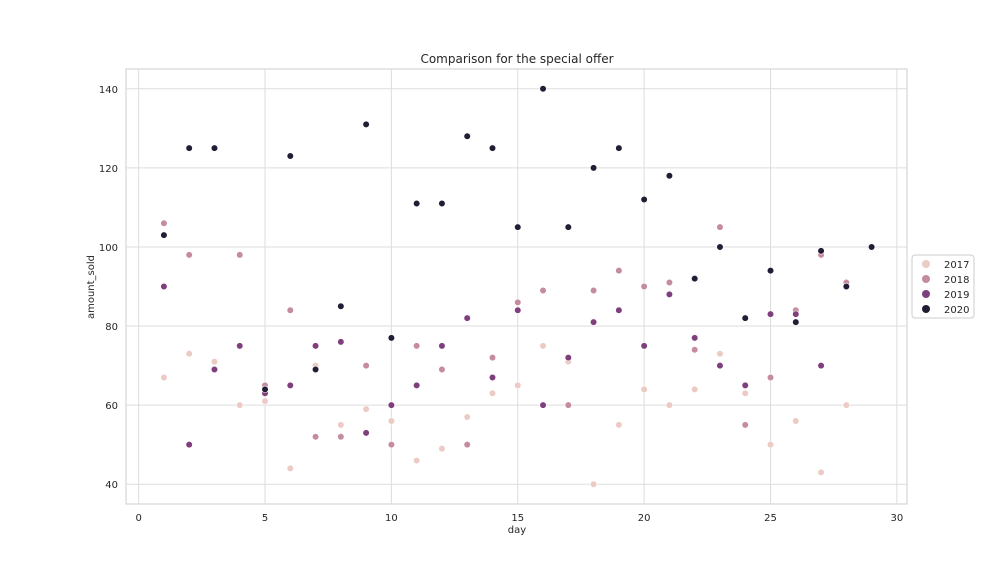  What do you see at coordinates (926, 264) in the screenshot?
I see `legend-marker-2017` at bounding box center [926, 264].